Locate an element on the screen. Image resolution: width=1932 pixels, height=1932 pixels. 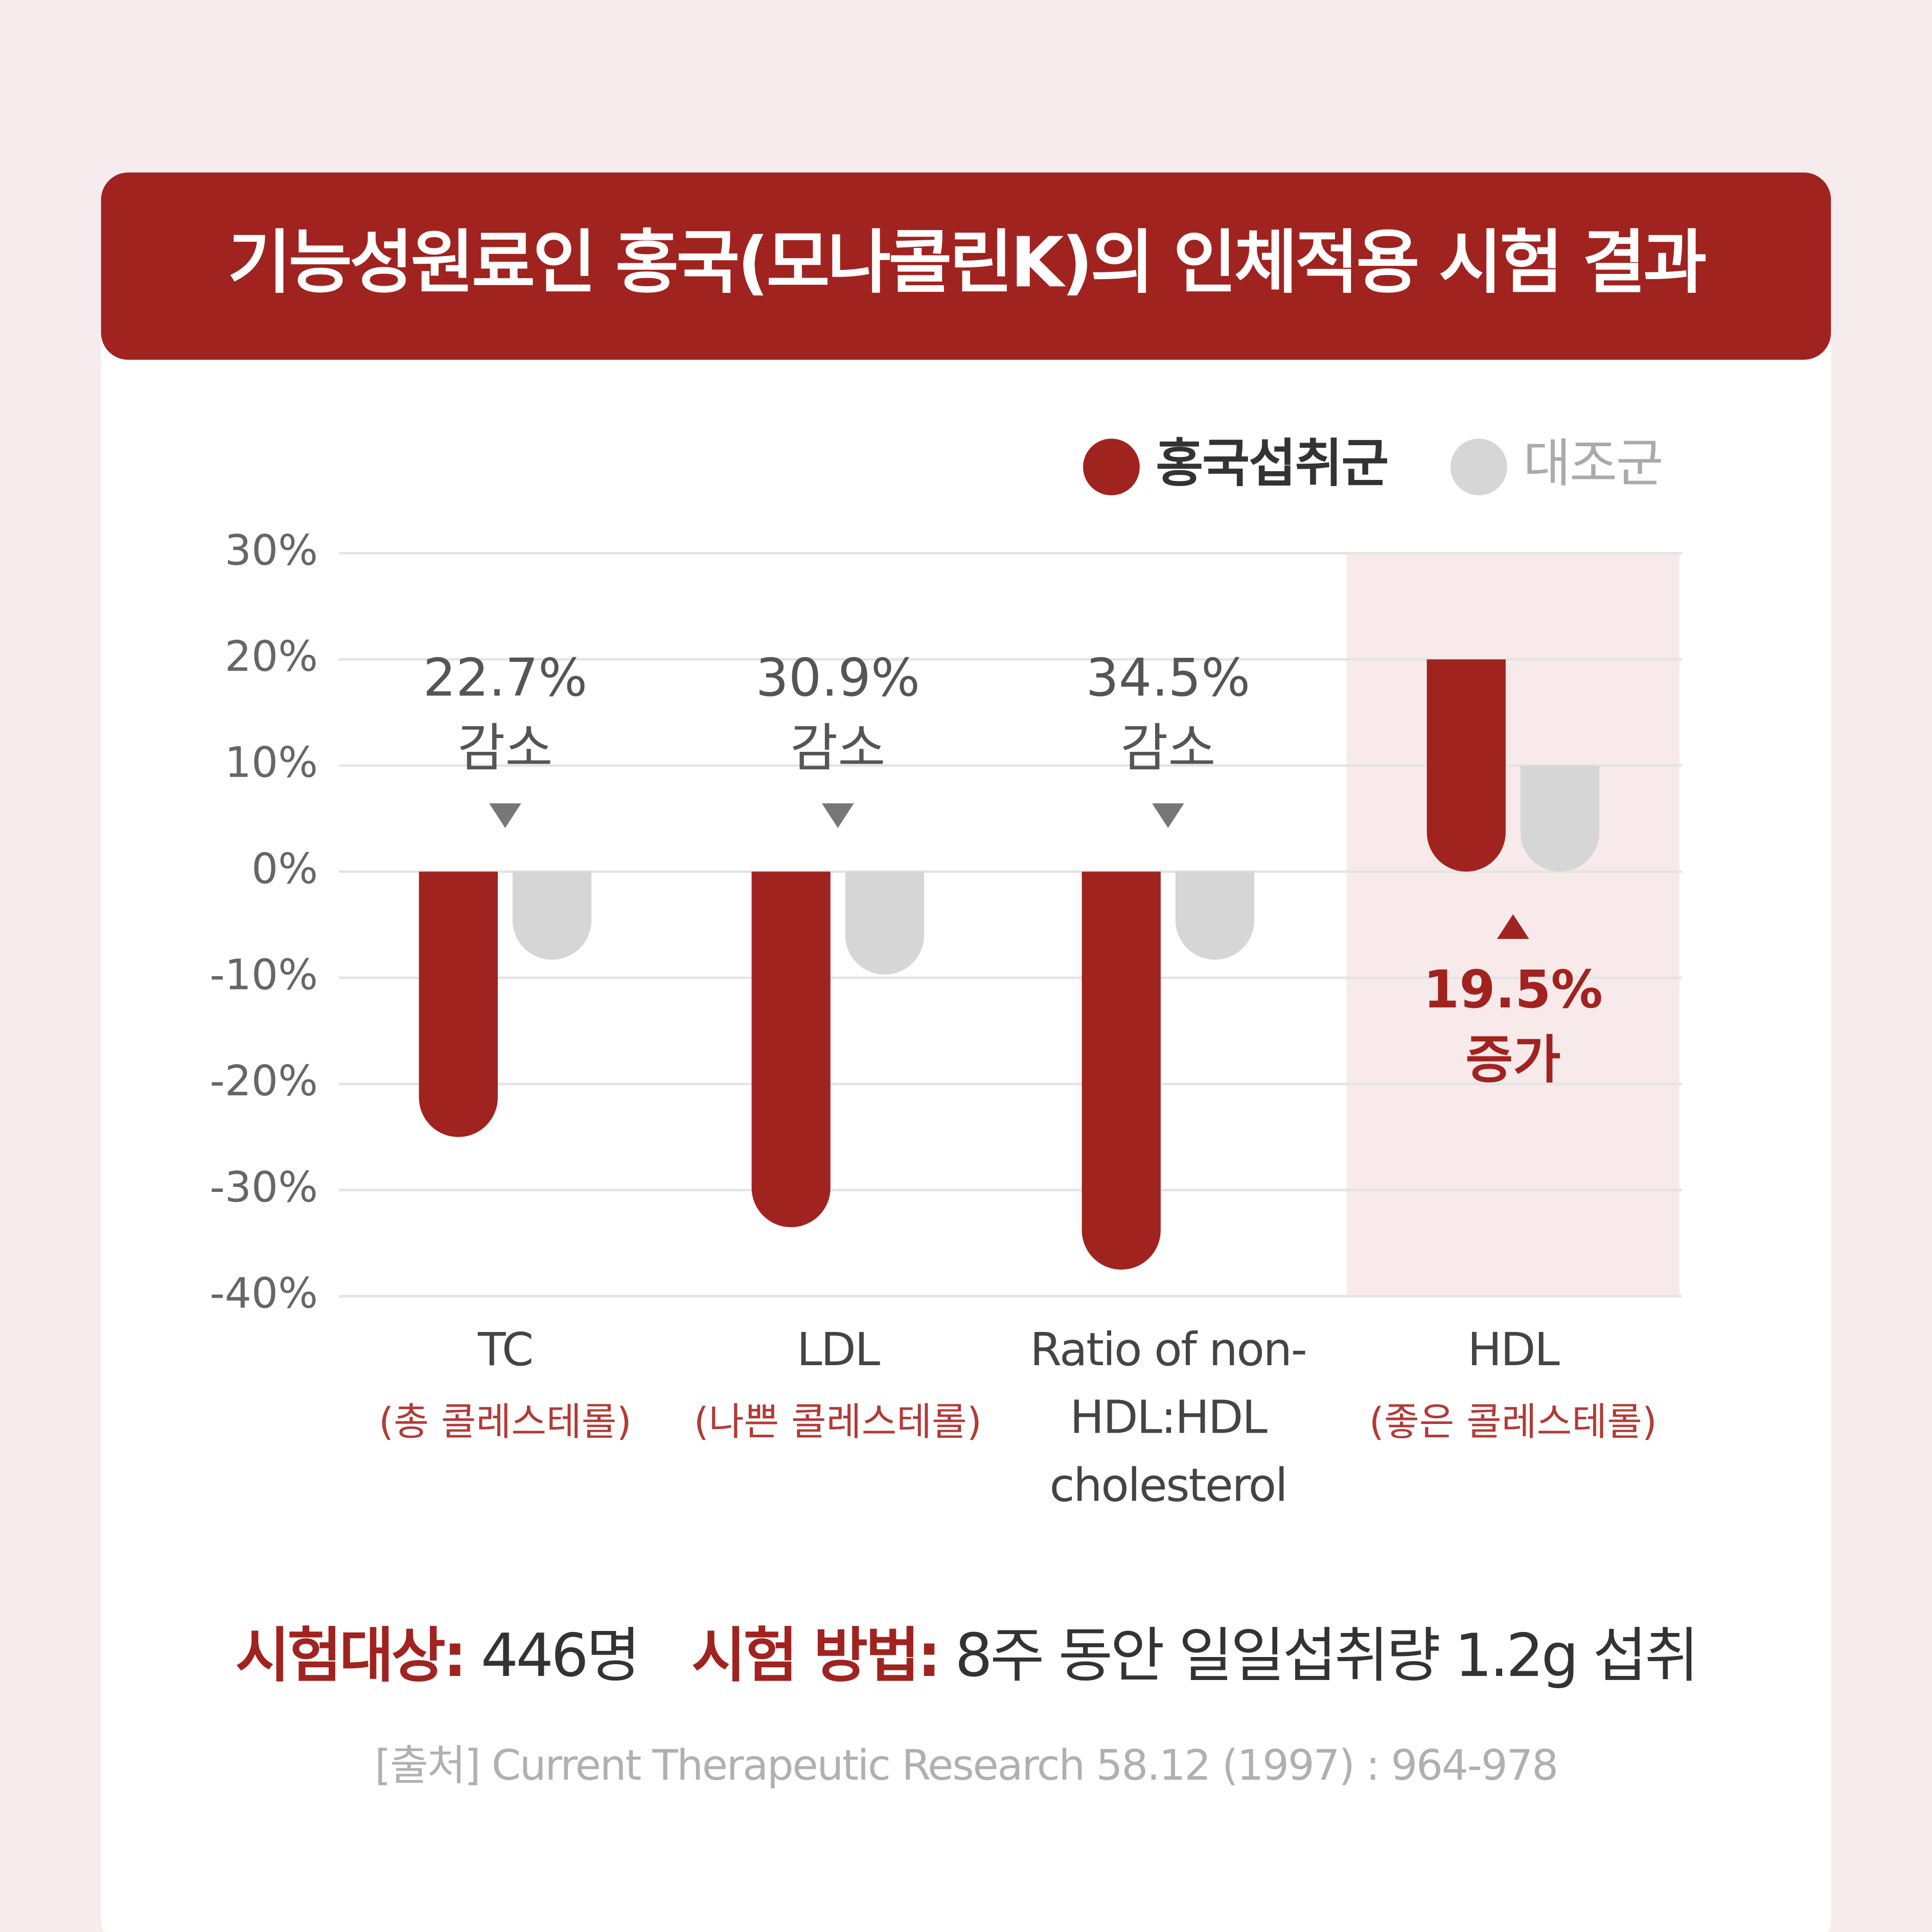
title-bar is located at coordinates (966, 266).